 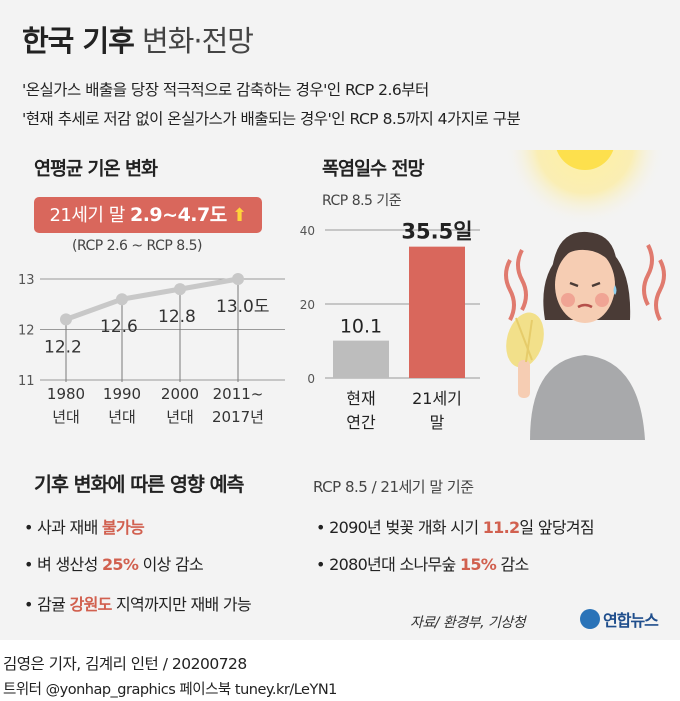 What do you see at coordinates (590, 619) in the screenshot?
I see `logo-globe-icon` at bounding box center [590, 619].